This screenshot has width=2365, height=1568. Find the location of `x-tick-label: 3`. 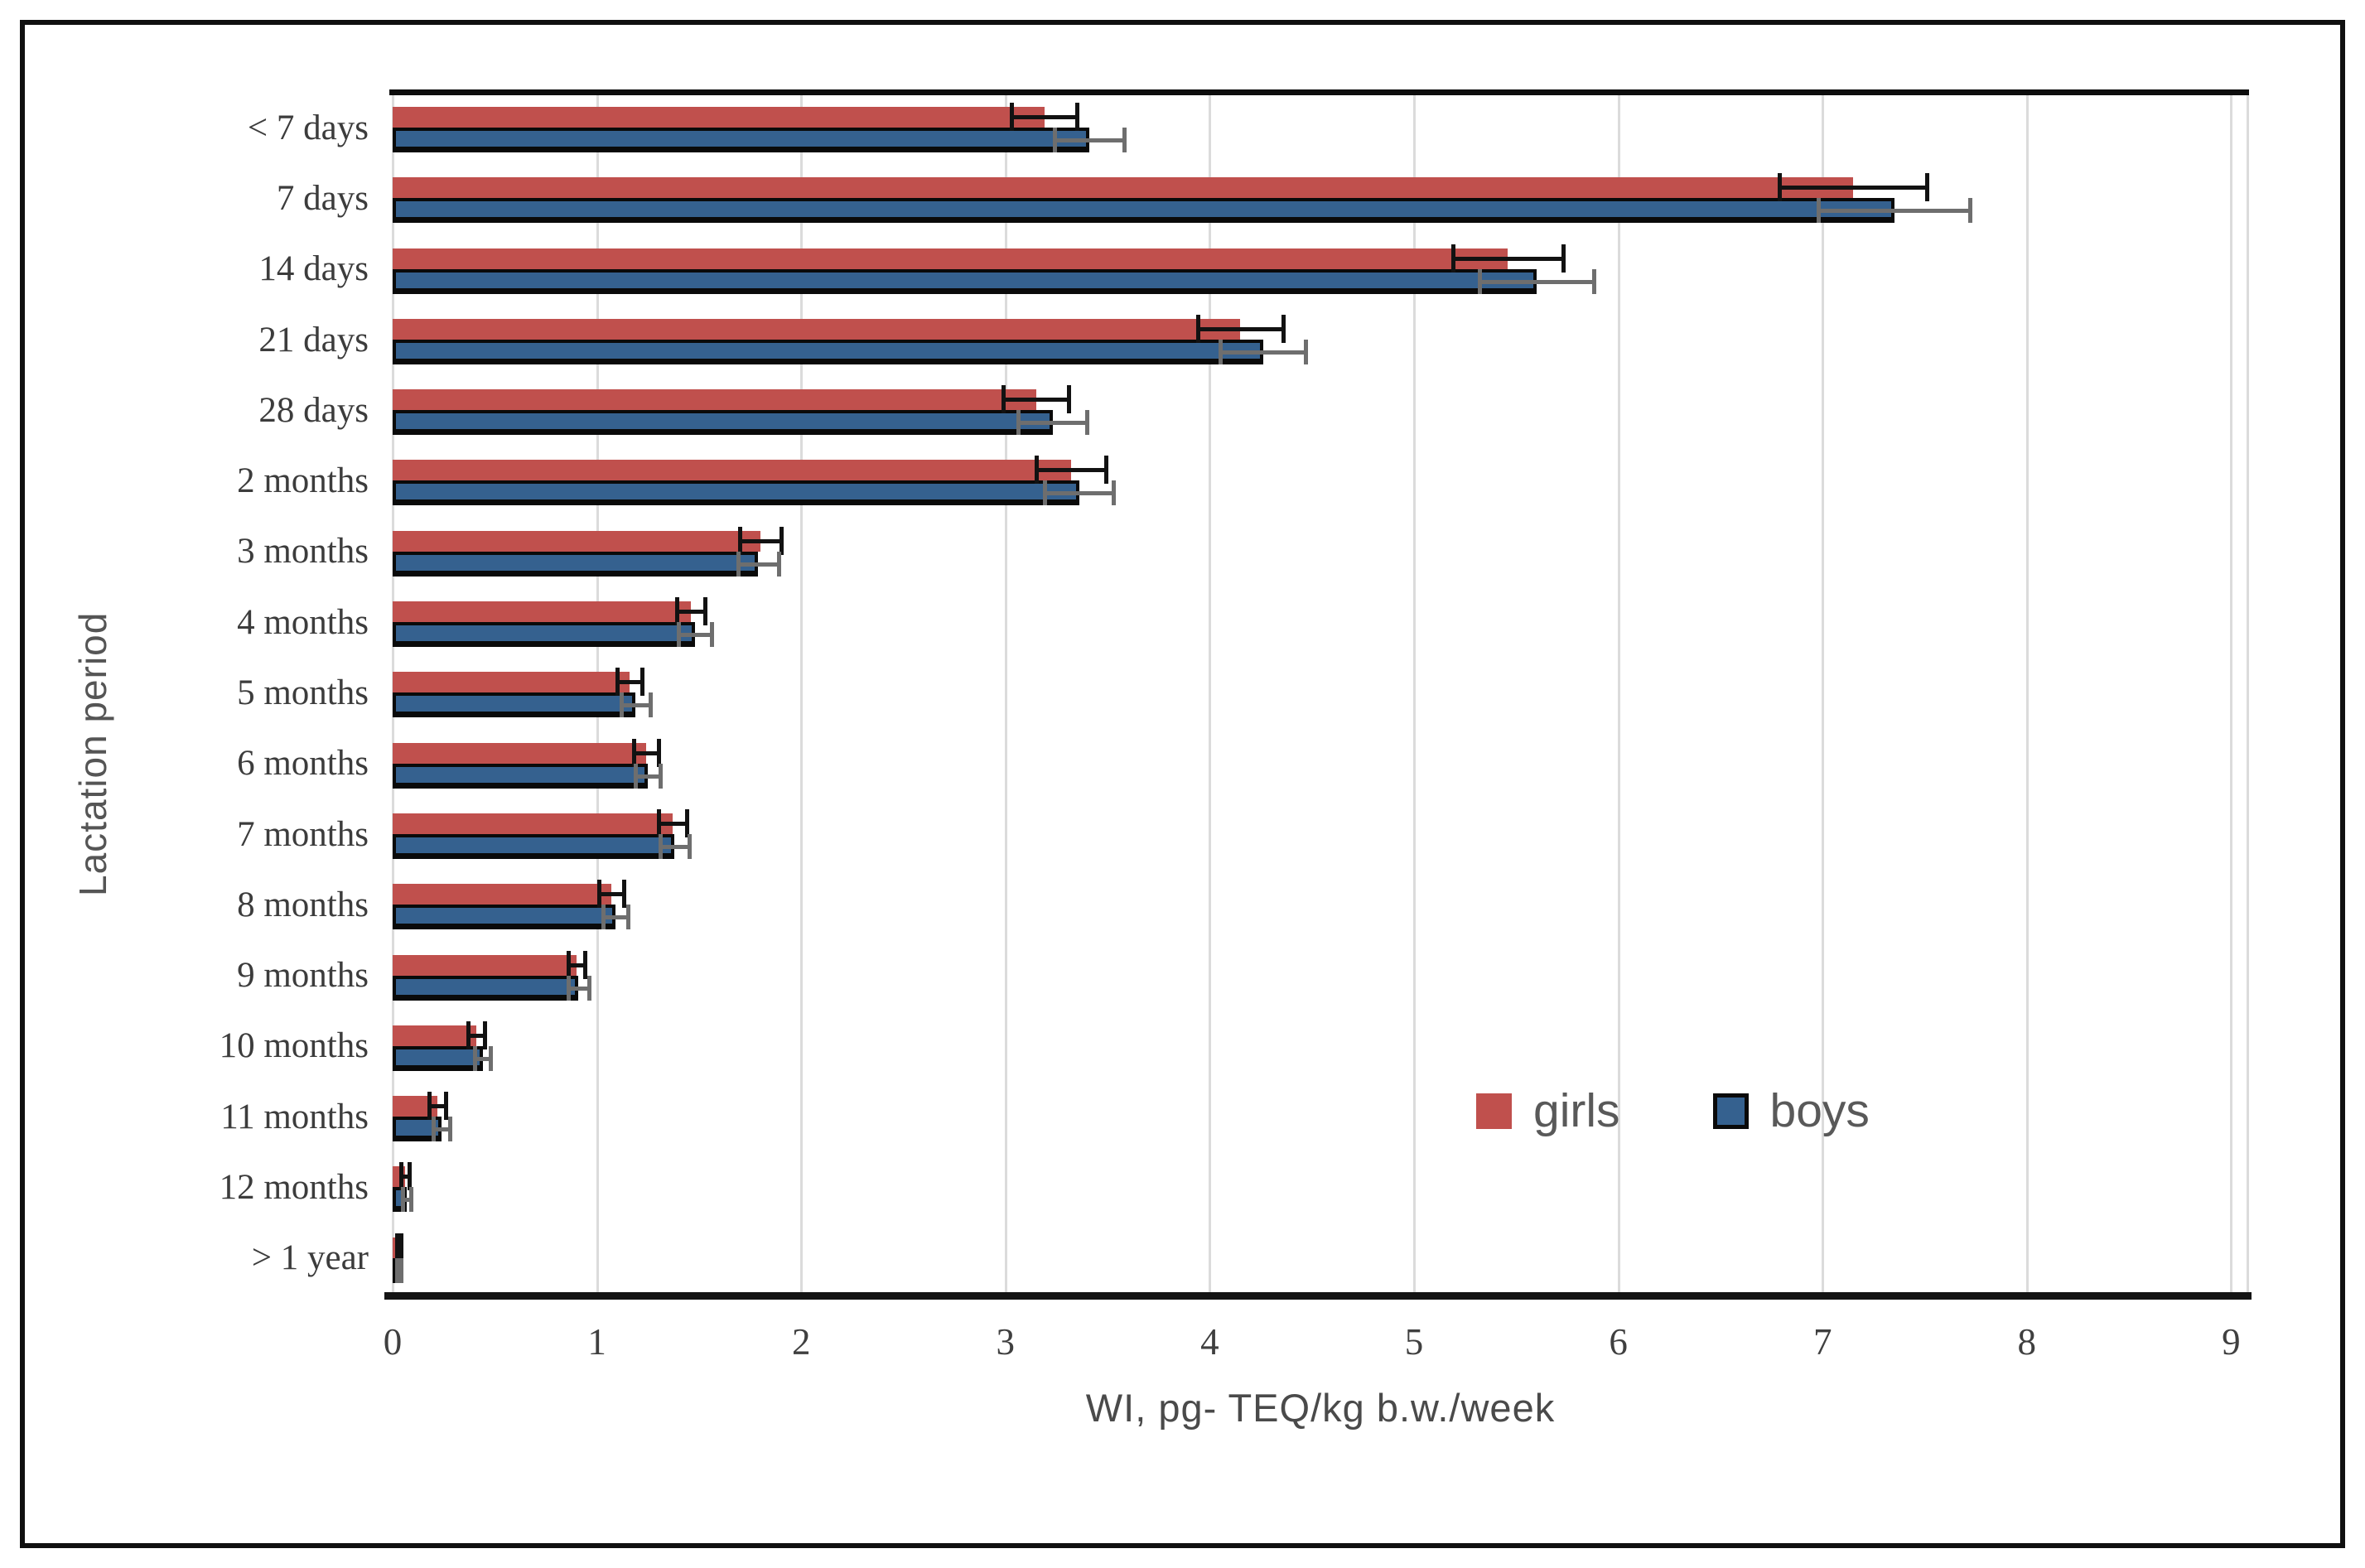

x-tick-label: 3 is located at coordinates (1006, 1342).